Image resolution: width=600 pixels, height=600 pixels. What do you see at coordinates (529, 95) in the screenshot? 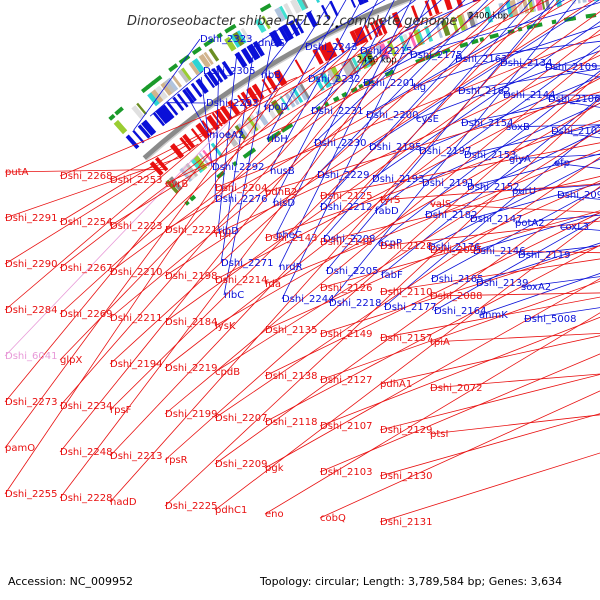
I see `gene-label: Dshi_2144` at bounding box center [529, 95].